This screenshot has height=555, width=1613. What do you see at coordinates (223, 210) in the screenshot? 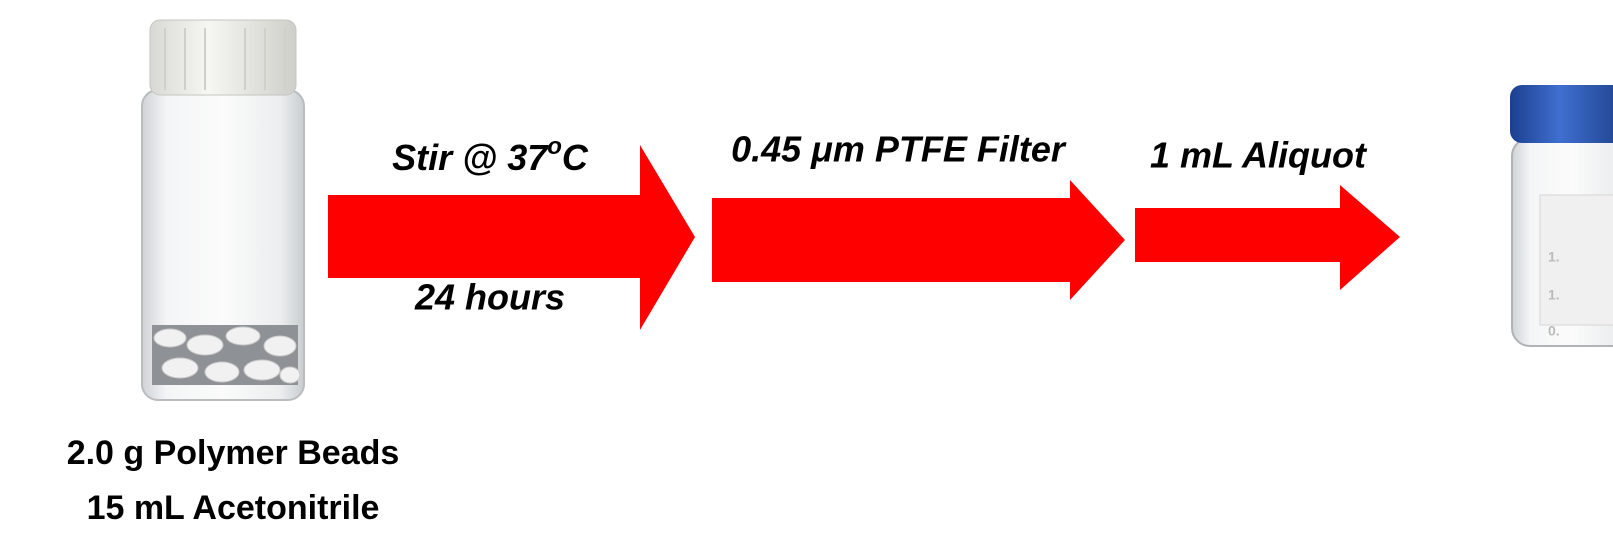
I see `start-vial` at bounding box center [223, 210].